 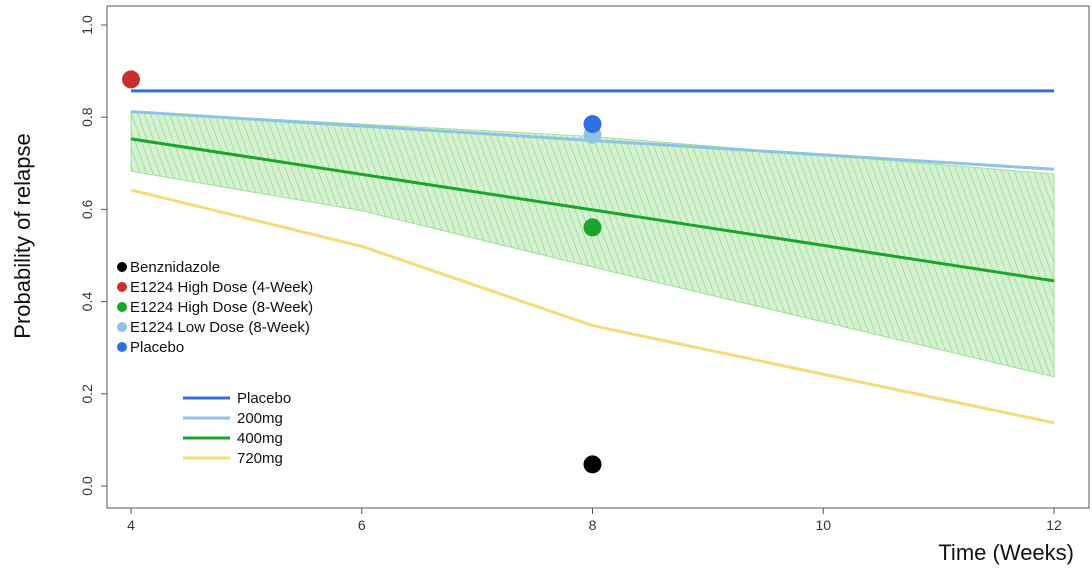 What do you see at coordinates (260, 438) in the screenshot?
I see `legend-label: 400mg` at bounding box center [260, 438].